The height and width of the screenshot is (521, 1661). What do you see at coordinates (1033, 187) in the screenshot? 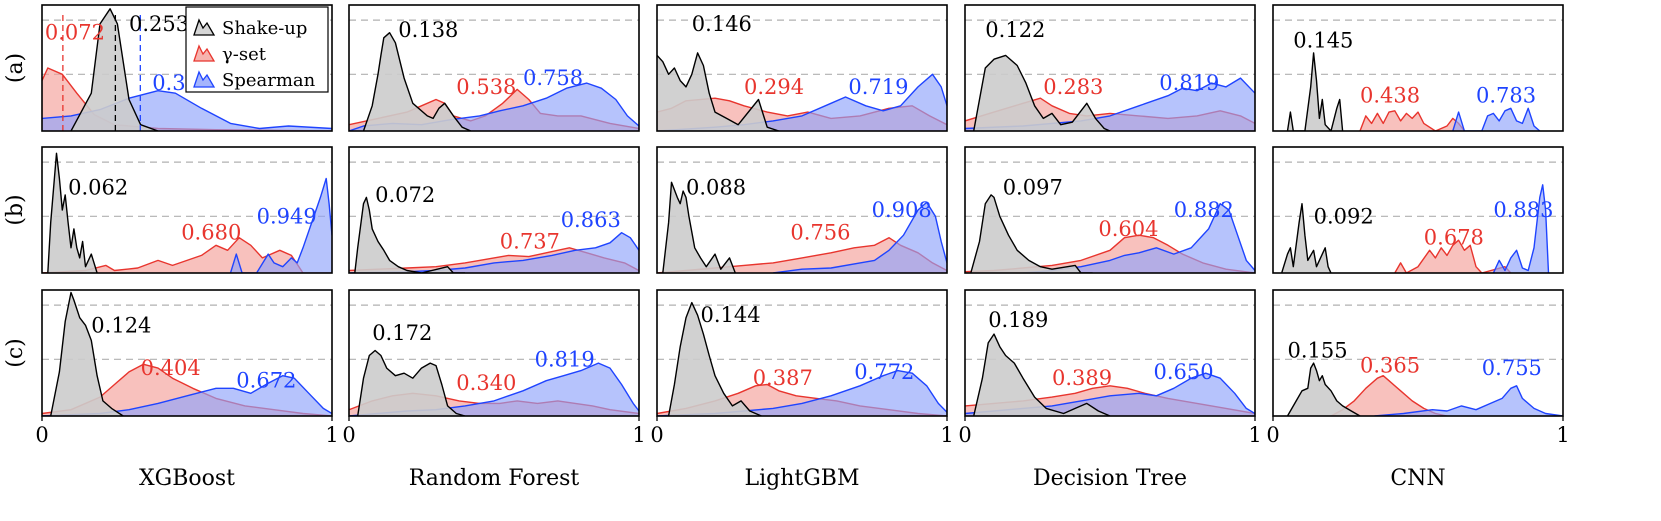
I see `shake-value-label: 0.097` at bounding box center [1033, 187].